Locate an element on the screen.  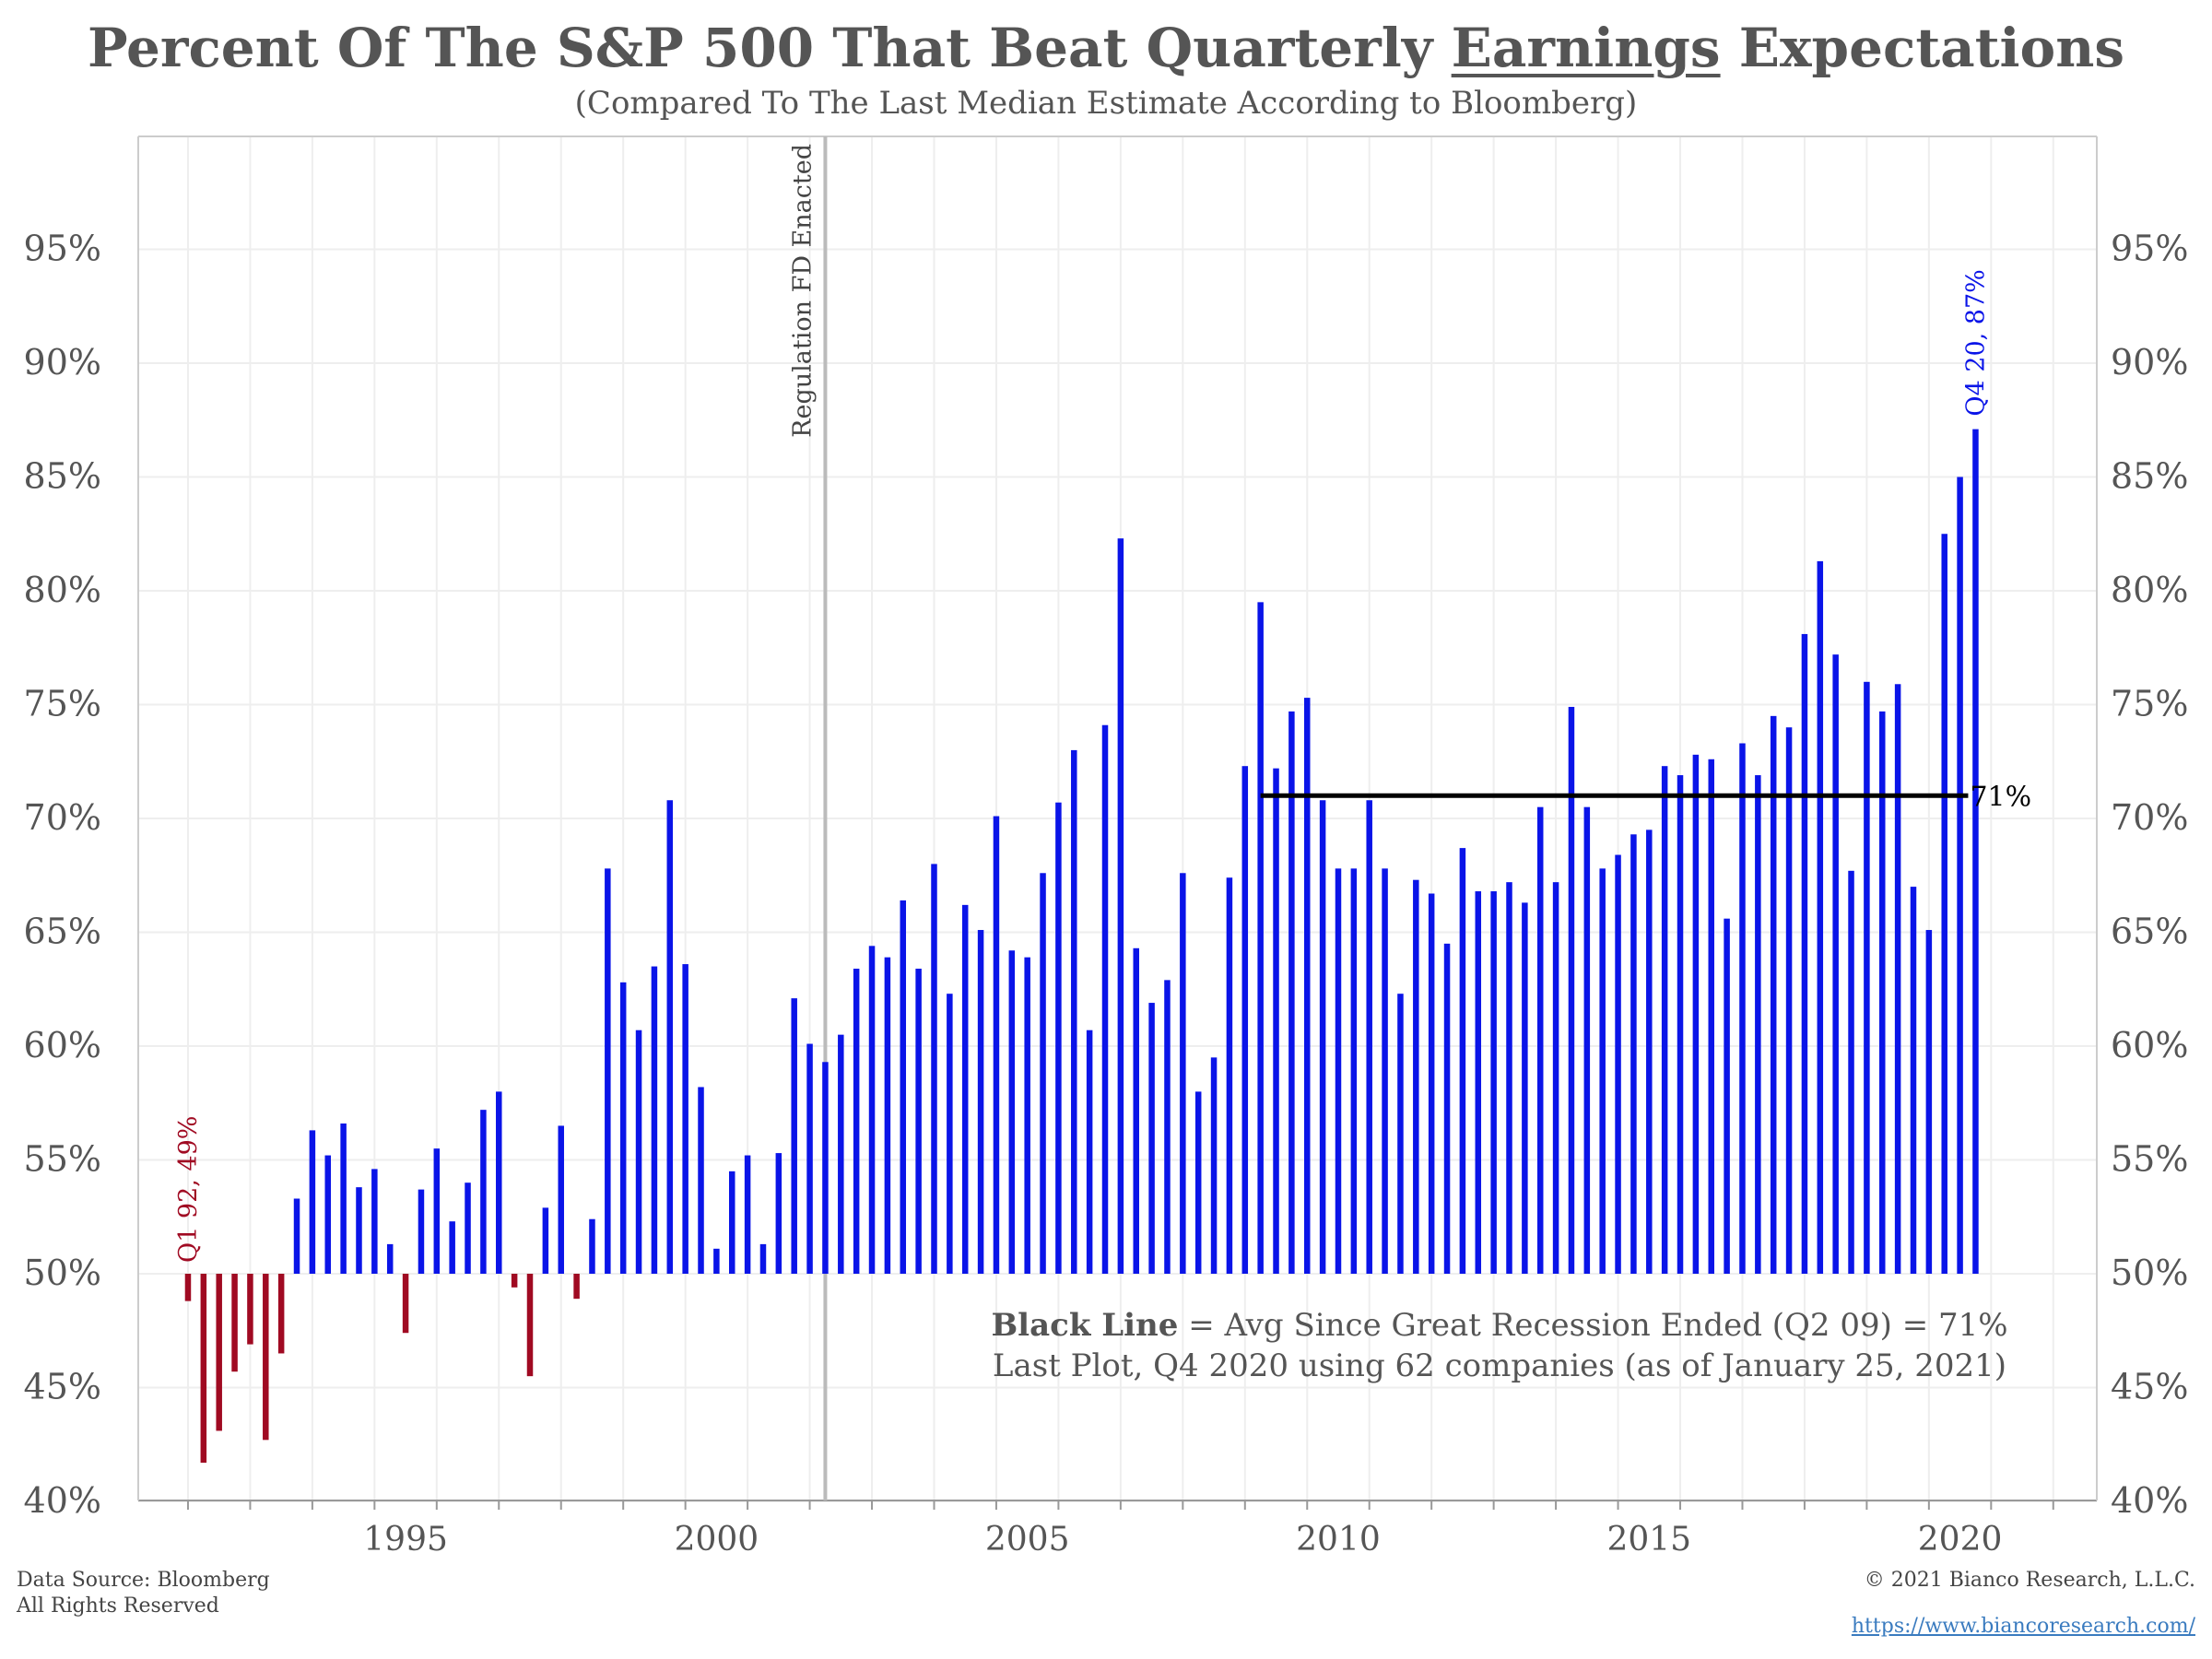
y-tick-label-left: 85% is located at coordinates (62, 476).